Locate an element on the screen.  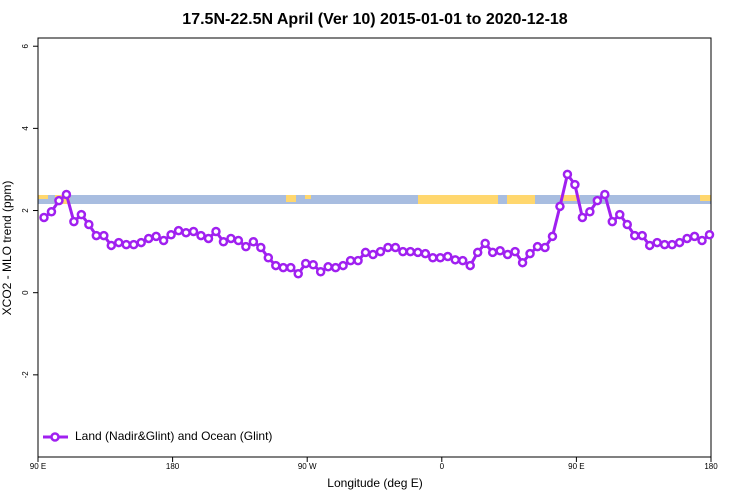
ocean-strip is located at coordinates (374, 199).